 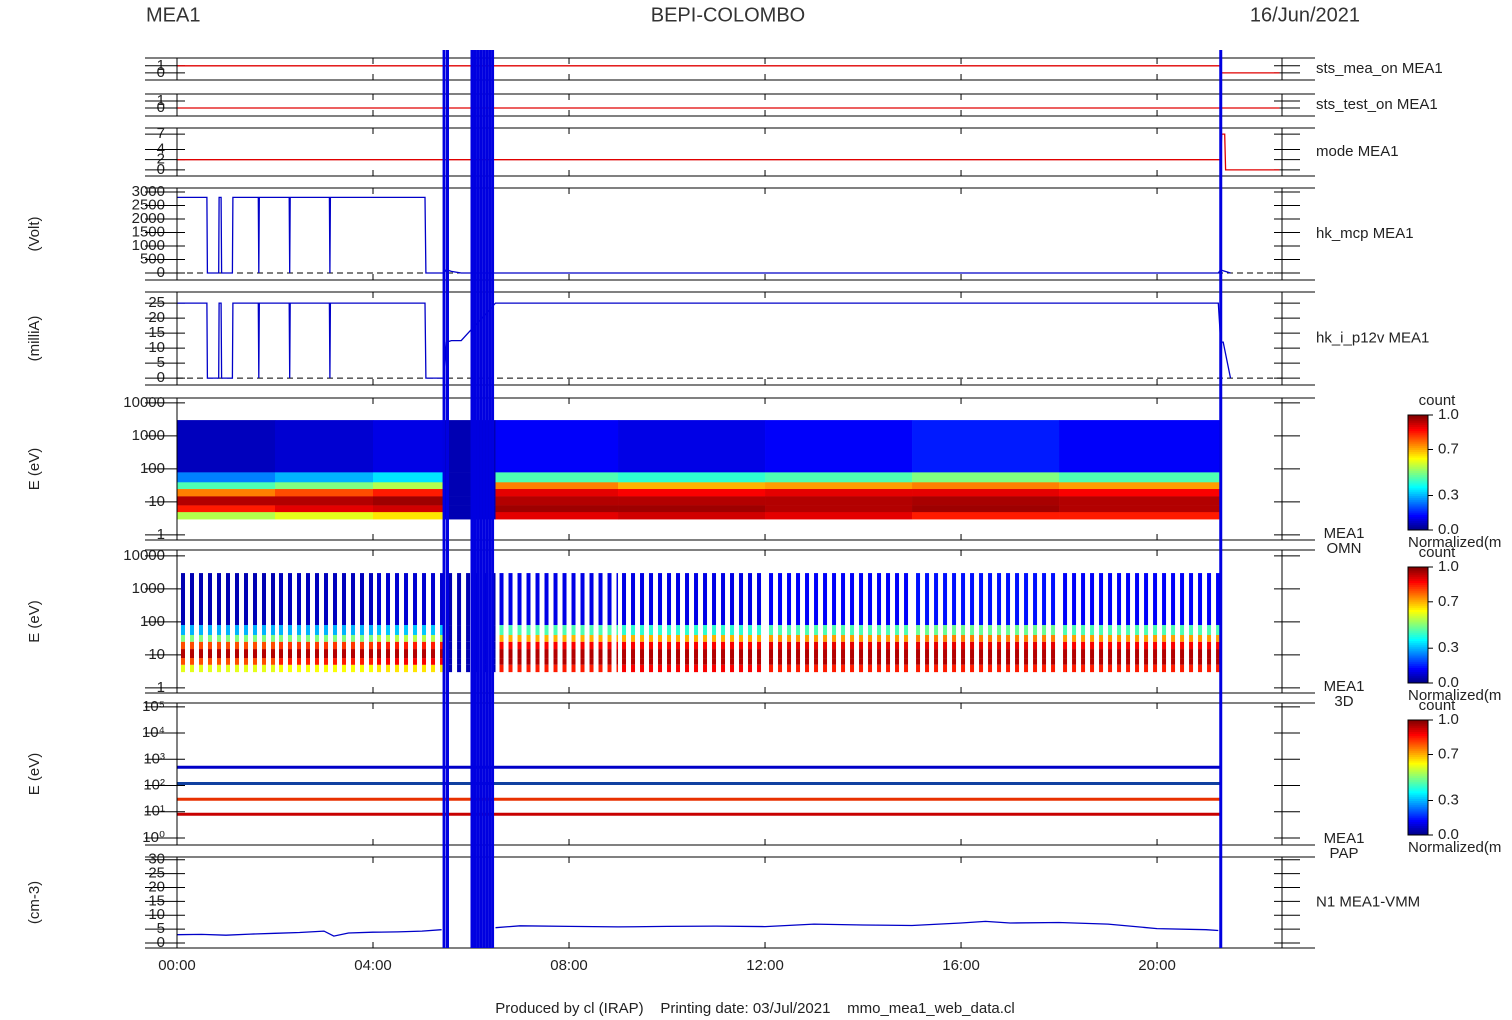 What do you see at coordinates (152, 468) in the screenshot?
I see `y-tick-label: 100` at bounding box center [152, 468].